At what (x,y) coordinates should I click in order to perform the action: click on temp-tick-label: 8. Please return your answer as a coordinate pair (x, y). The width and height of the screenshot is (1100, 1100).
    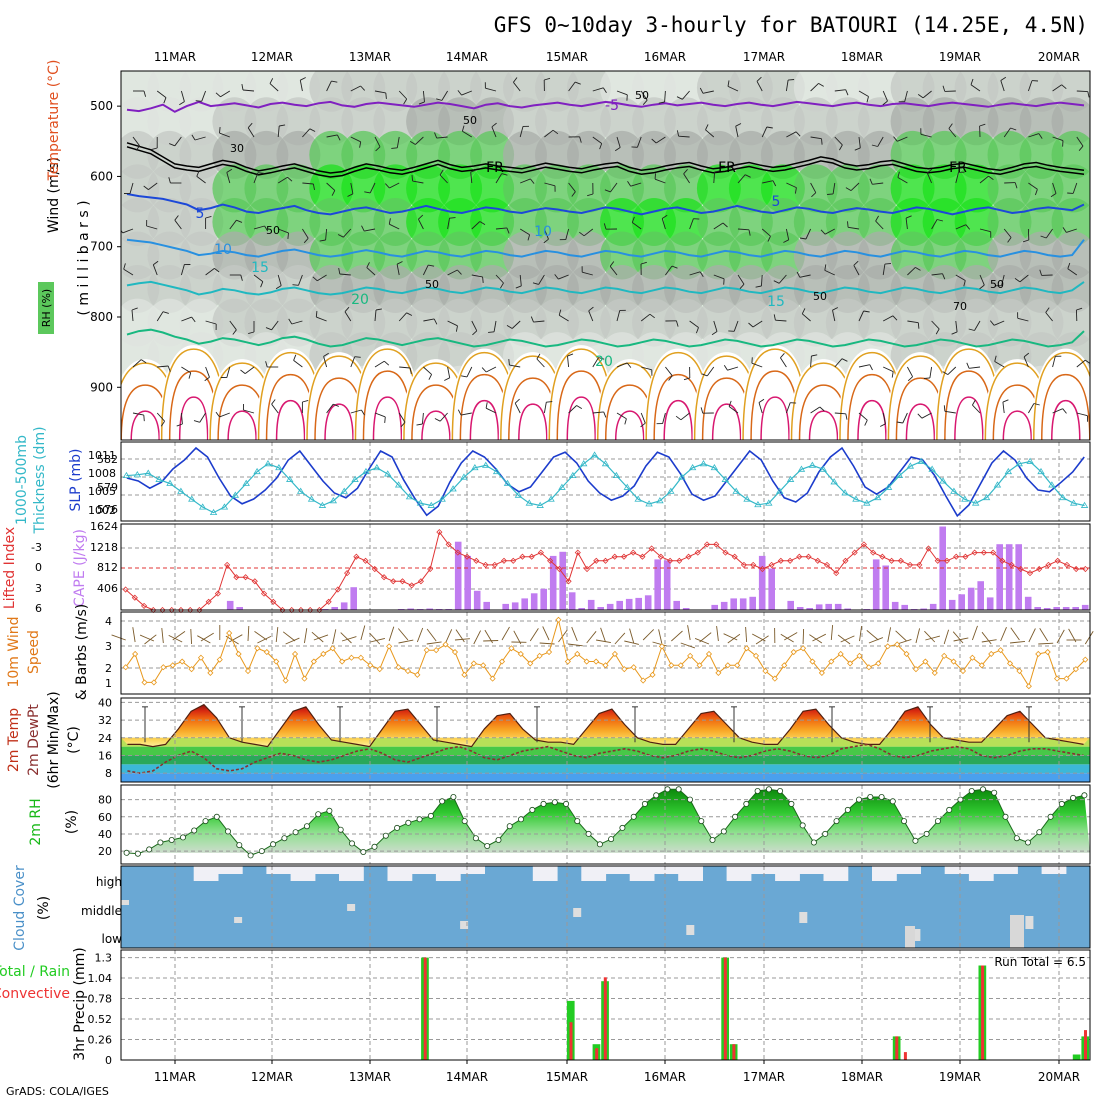
    Looking at the image, I should click on (108, 773).